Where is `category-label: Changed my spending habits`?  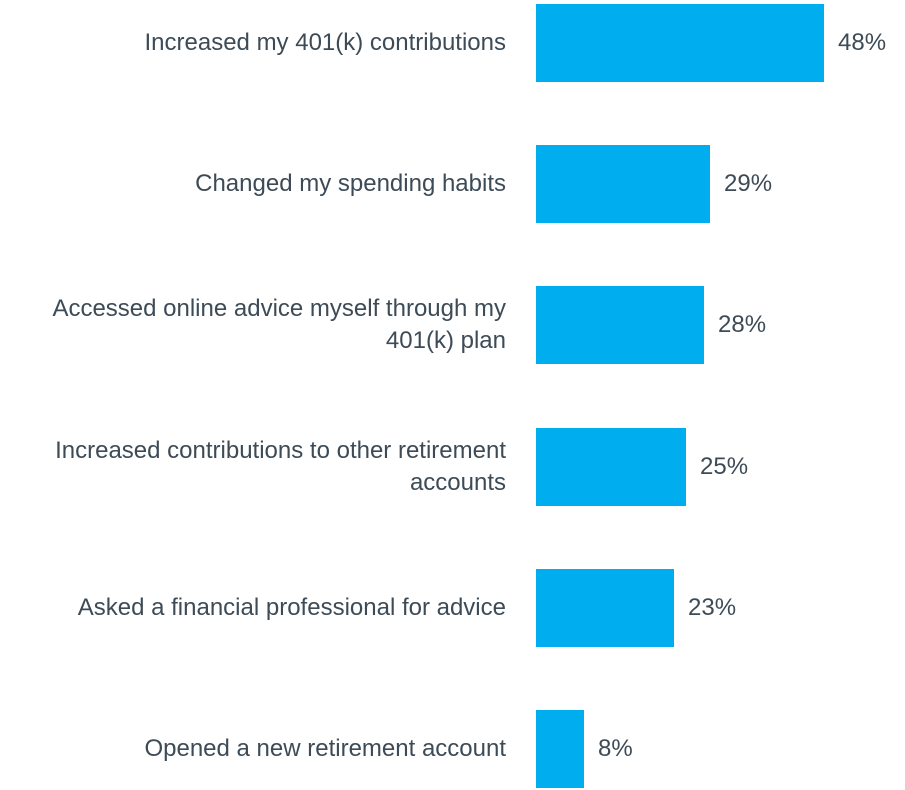 category-label: Changed my spending habits is located at coordinates (350, 184).